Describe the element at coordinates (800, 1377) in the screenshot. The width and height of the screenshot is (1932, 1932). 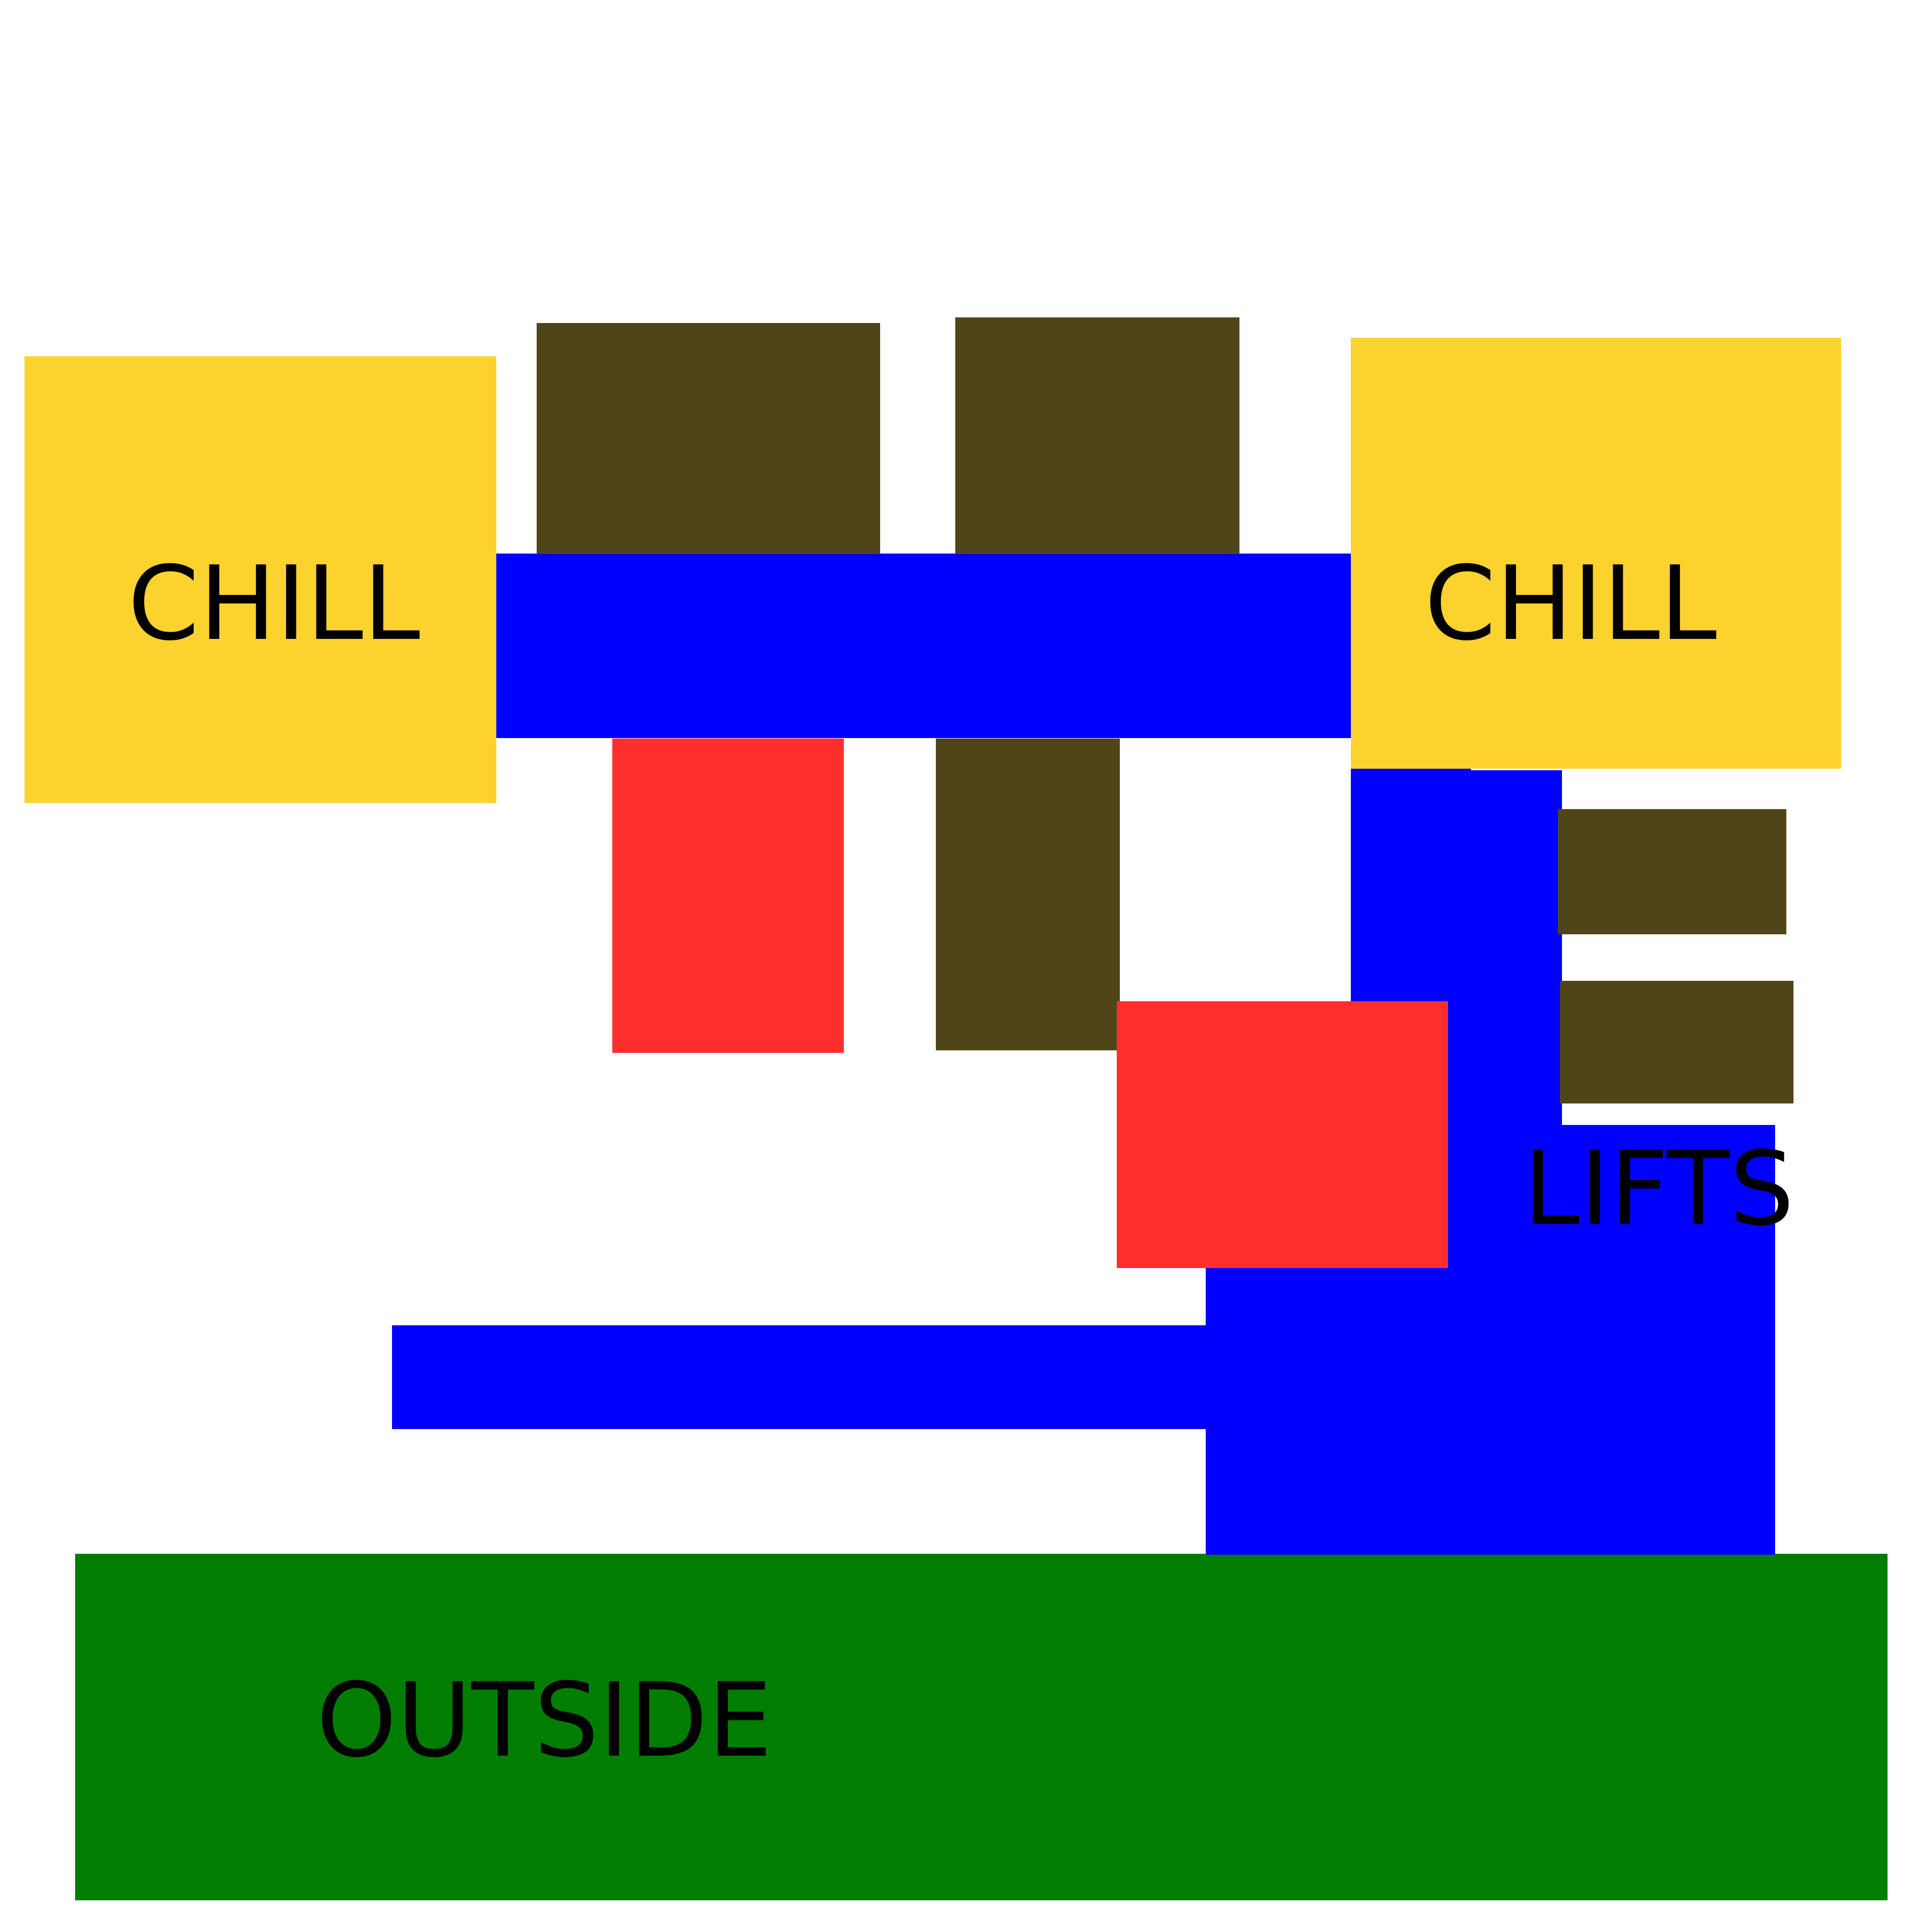
I see `corridor-bottom` at that location.